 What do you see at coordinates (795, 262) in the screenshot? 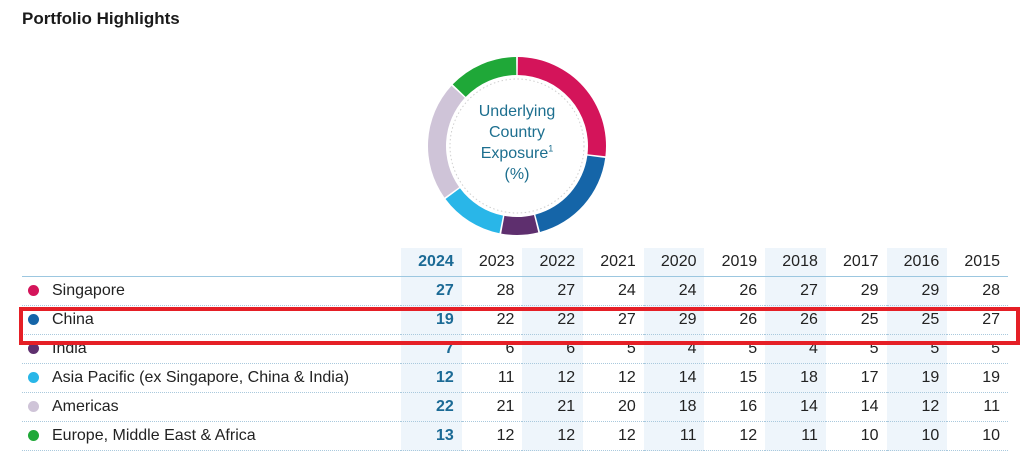
I see `year-header-2018: 2018` at bounding box center [795, 262].